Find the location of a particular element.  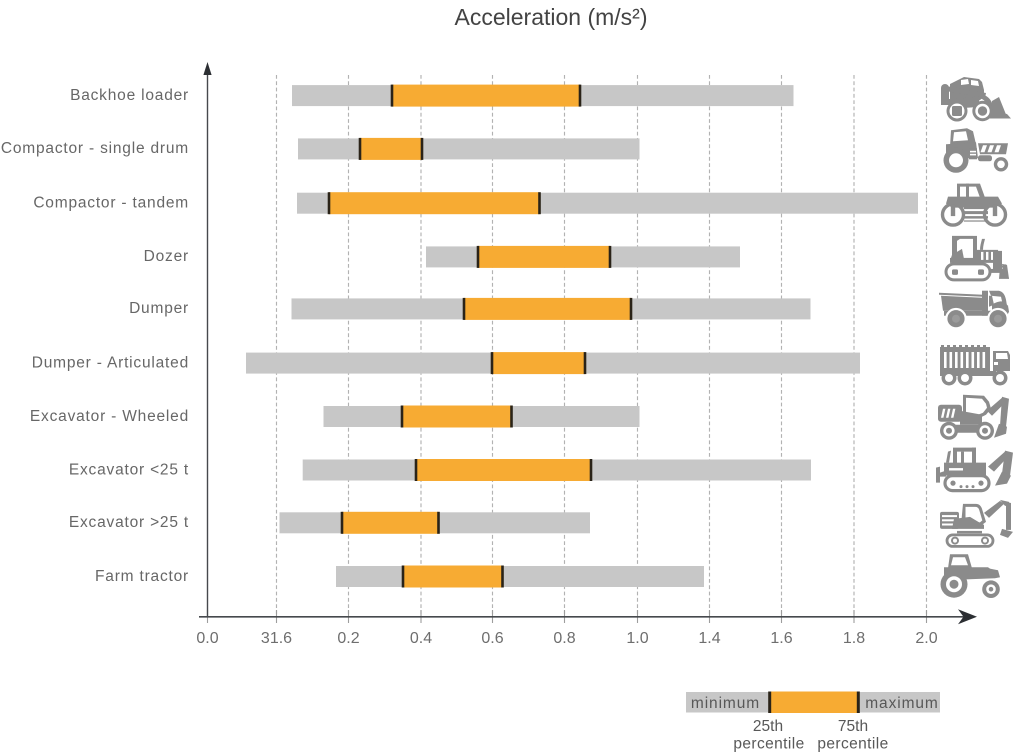

svg-text: minimum is located at coordinates (725, 703).